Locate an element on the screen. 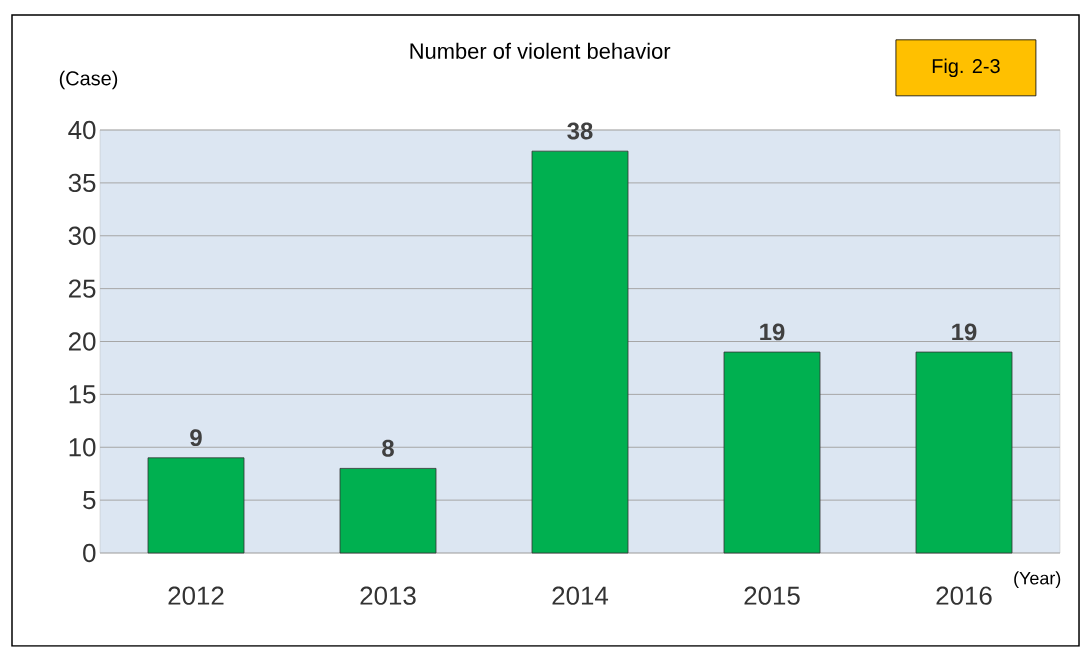  y-tick-label: 0 is located at coordinates (89, 553).